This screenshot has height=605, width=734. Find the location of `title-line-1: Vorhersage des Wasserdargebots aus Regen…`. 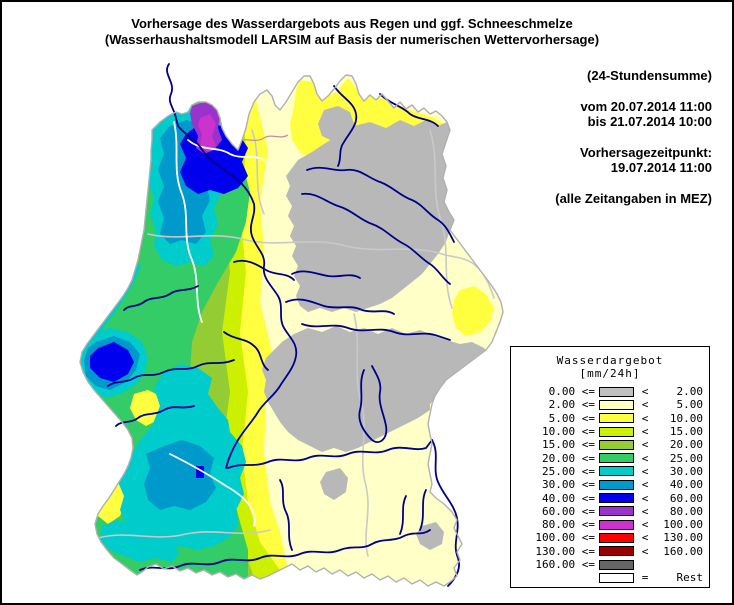

title-line-1: Vorhersage des Wasserdargebots aus Regen… is located at coordinates (352, 23).